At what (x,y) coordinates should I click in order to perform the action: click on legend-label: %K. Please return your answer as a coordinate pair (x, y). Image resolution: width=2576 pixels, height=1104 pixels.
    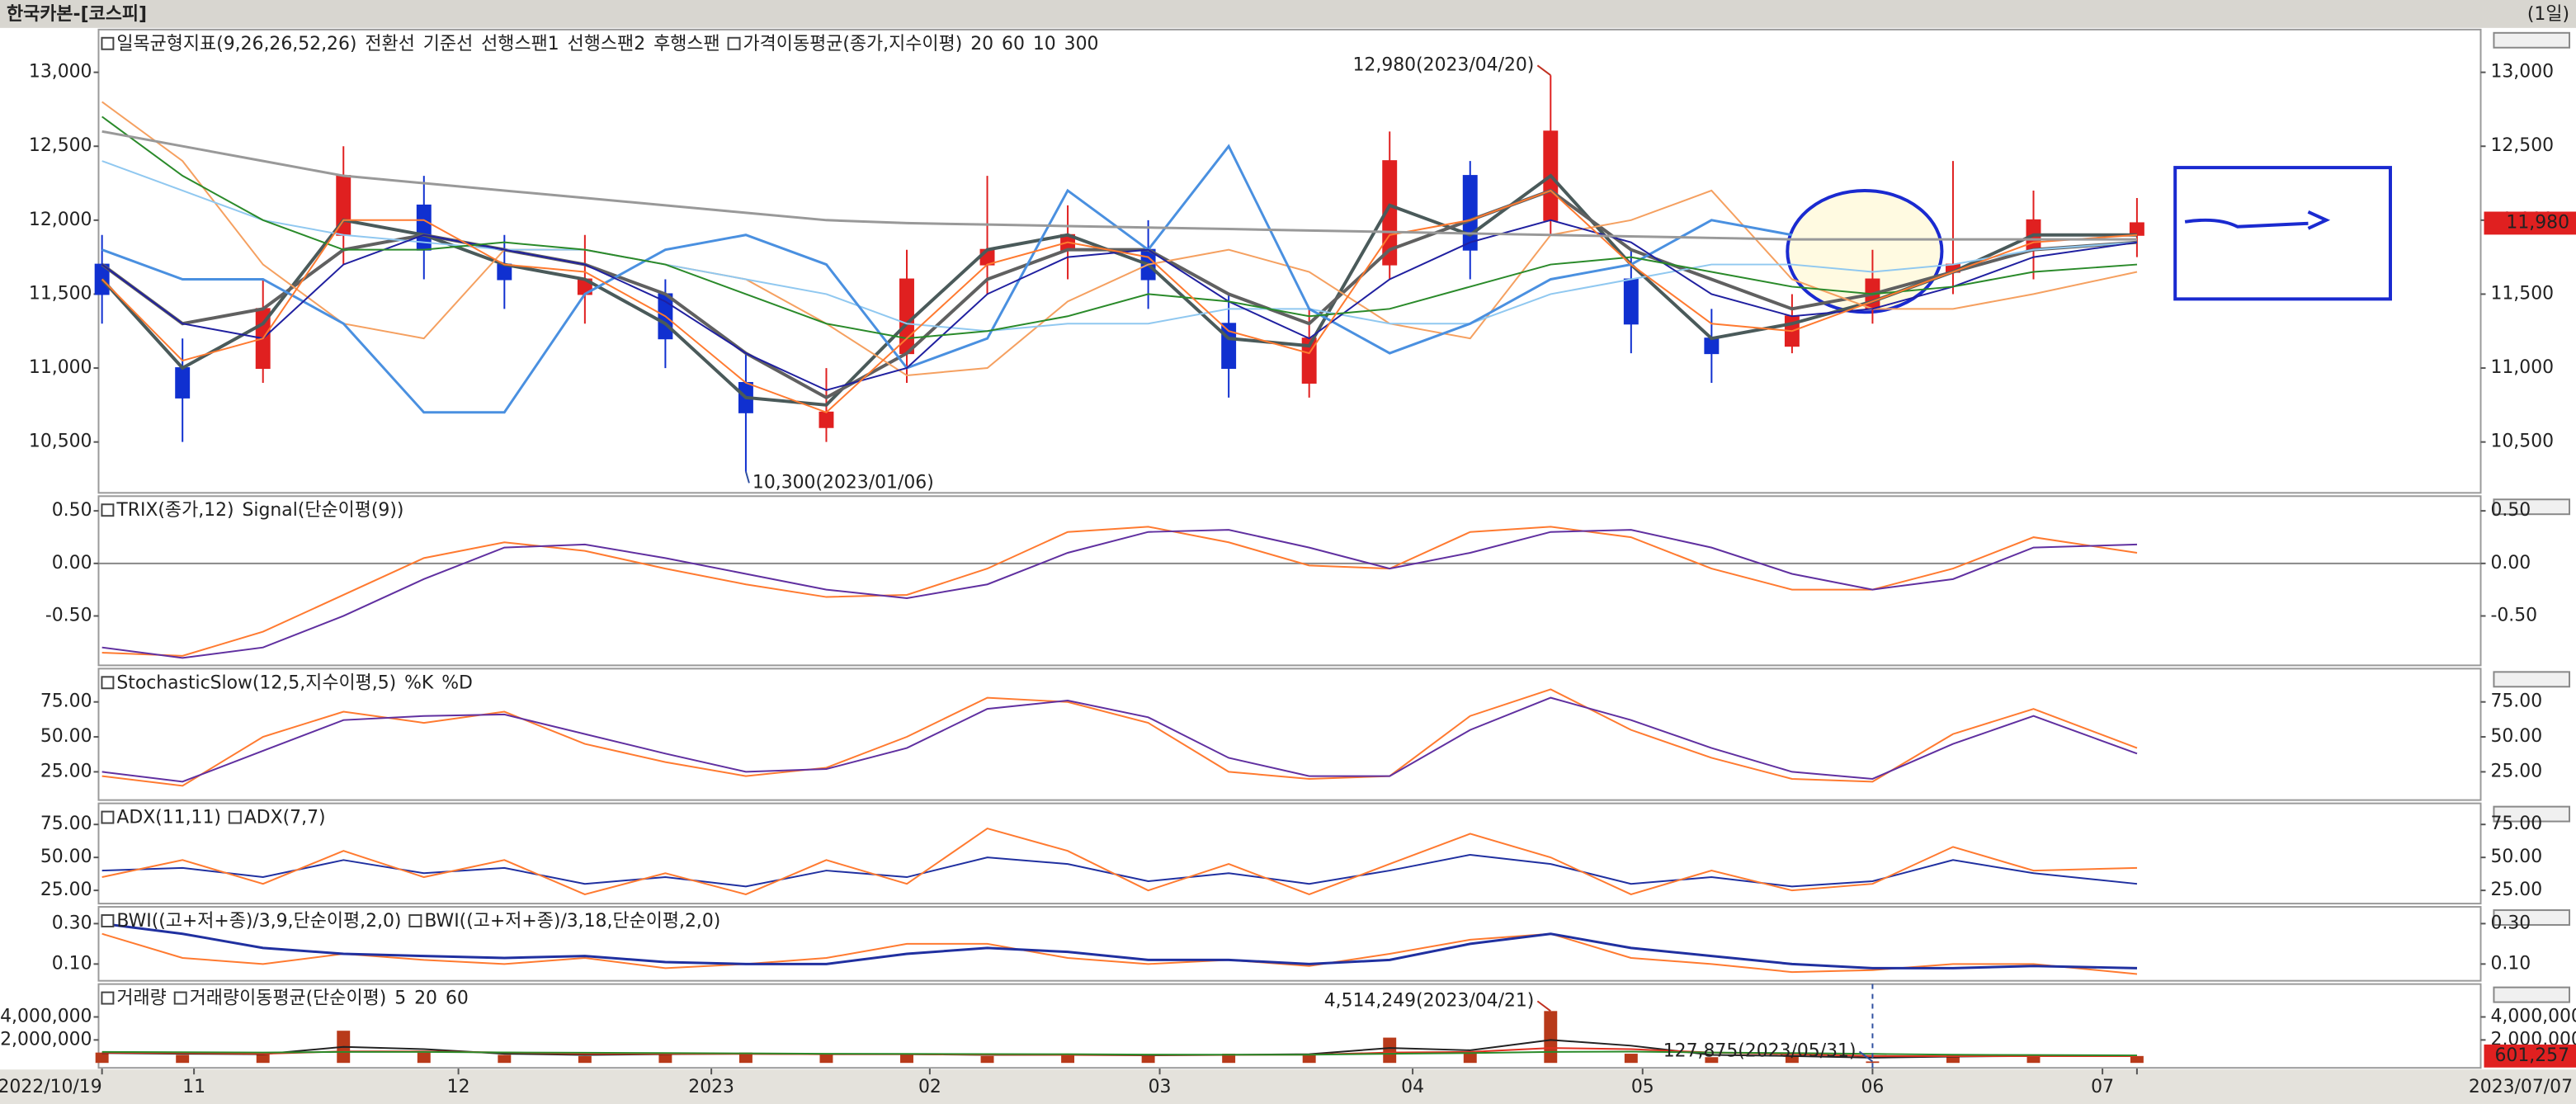
    Looking at the image, I should click on (419, 682).